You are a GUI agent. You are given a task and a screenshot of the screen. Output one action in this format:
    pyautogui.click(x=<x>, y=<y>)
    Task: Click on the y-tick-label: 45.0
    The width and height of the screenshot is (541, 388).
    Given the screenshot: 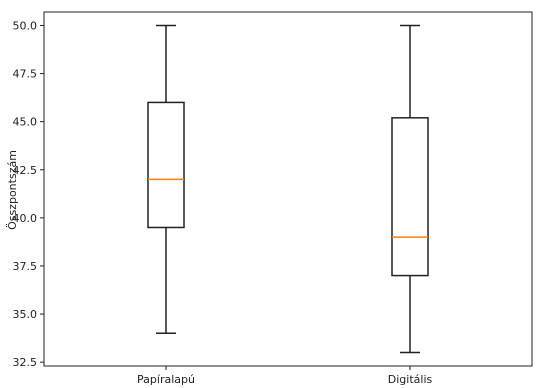 What is the action you would take?
    pyautogui.click(x=25, y=122)
    